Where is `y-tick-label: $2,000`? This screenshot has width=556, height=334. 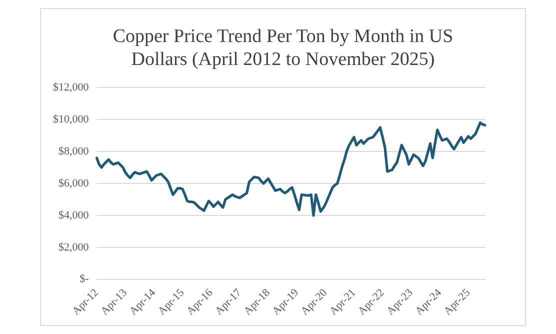
y-tick-label: $2,000 is located at coordinates (74, 247).